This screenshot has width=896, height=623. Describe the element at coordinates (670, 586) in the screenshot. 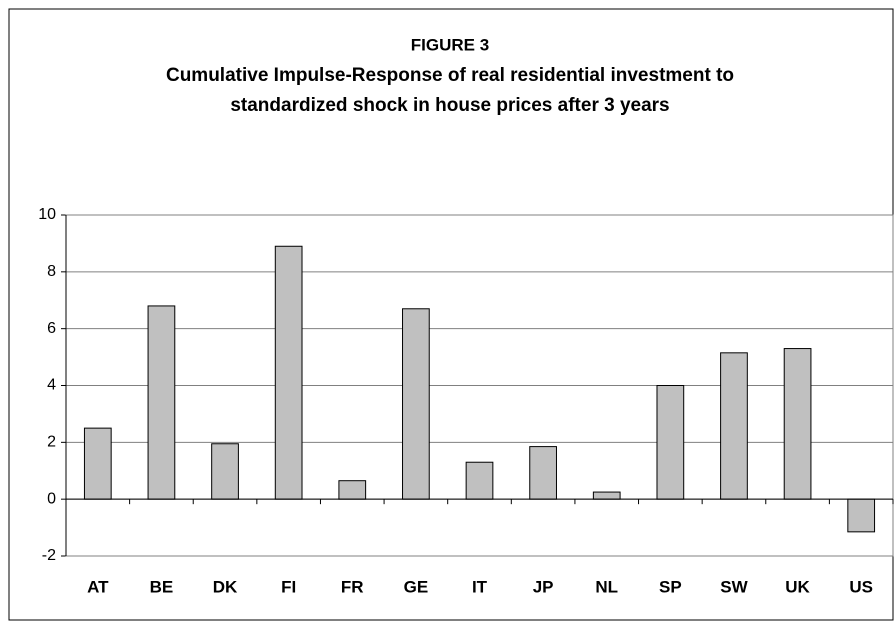

I see `x-tick-label: SP` at that location.